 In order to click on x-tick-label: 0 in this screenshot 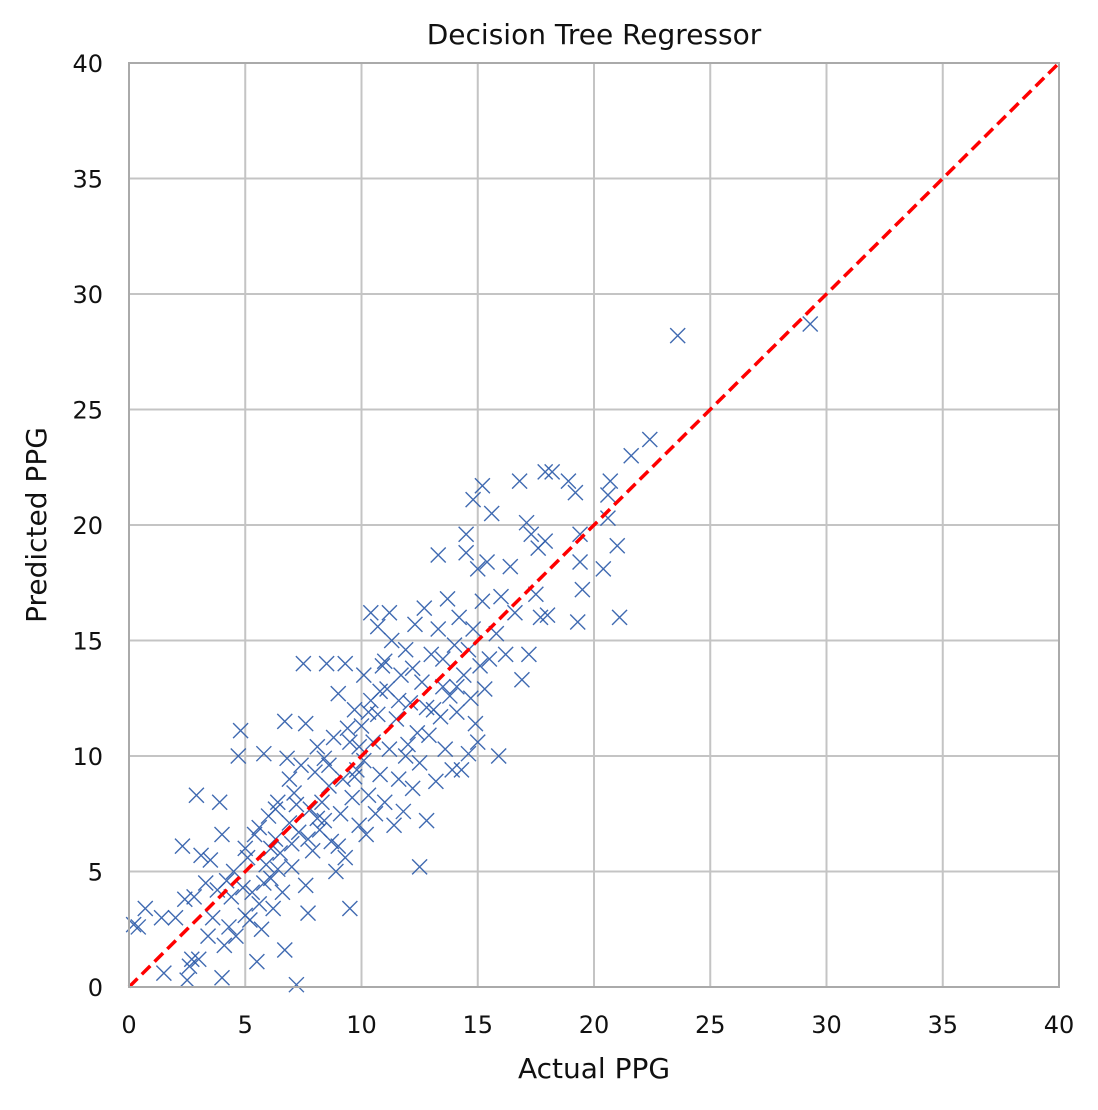, I will do `click(128, 1025)`.